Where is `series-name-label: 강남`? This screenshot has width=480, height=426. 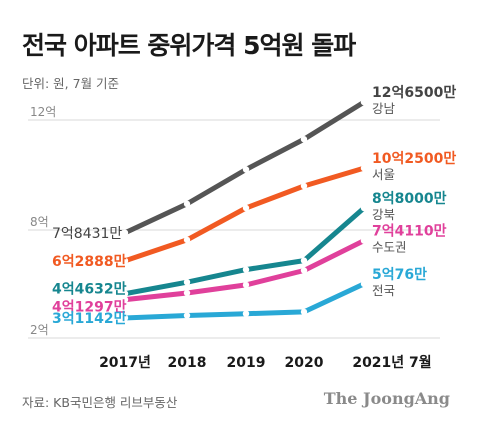
series-name-label: 강남 is located at coordinates (384, 108).